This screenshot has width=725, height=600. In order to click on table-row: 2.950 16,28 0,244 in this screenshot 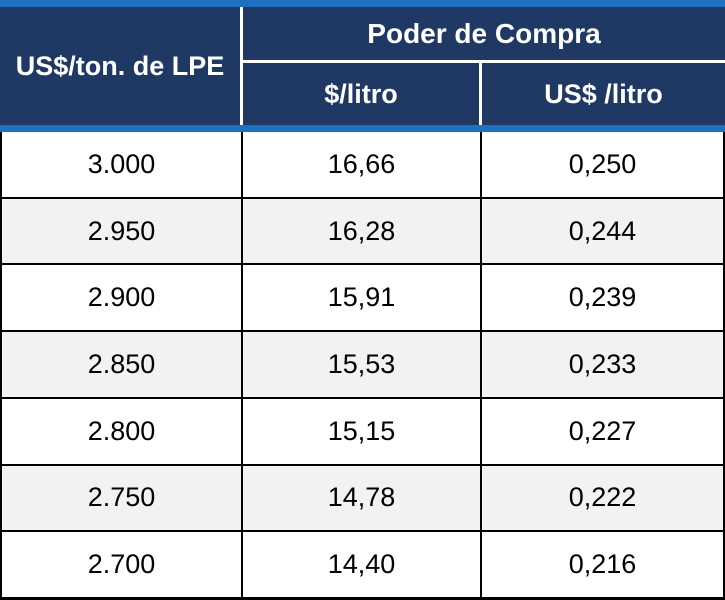, I will do `click(362, 232)`.